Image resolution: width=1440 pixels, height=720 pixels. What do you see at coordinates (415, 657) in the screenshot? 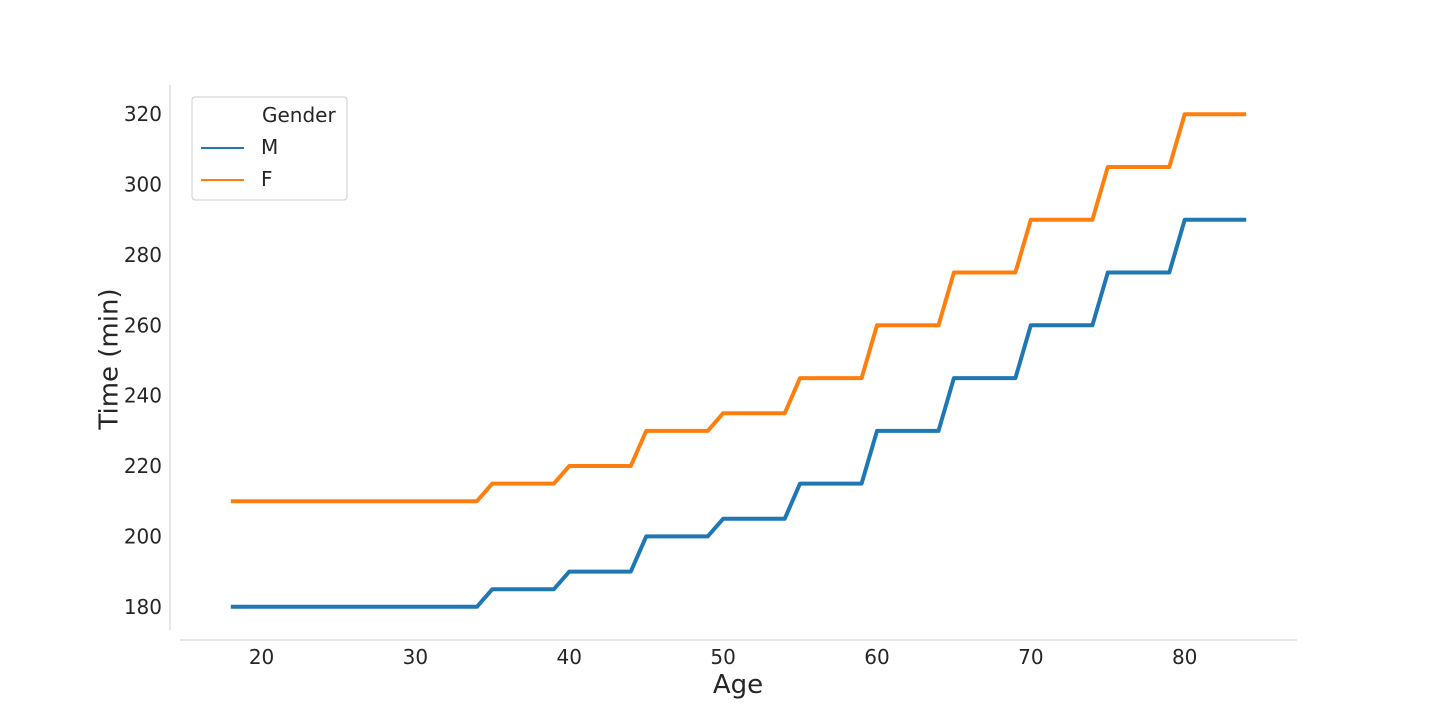
I see `x-tick-label: 30` at bounding box center [415, 657].